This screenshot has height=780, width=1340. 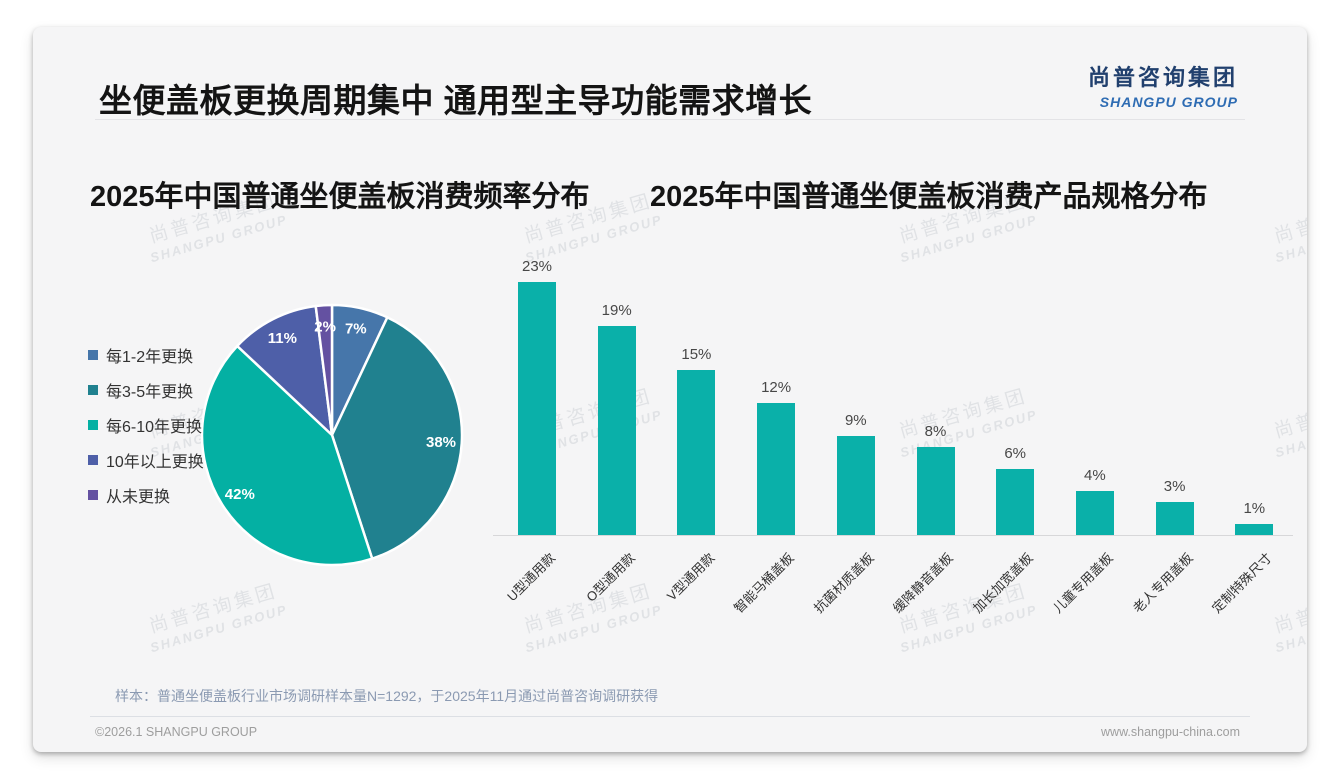 I want to click on x-axis-line, so click(x=893, y=535).